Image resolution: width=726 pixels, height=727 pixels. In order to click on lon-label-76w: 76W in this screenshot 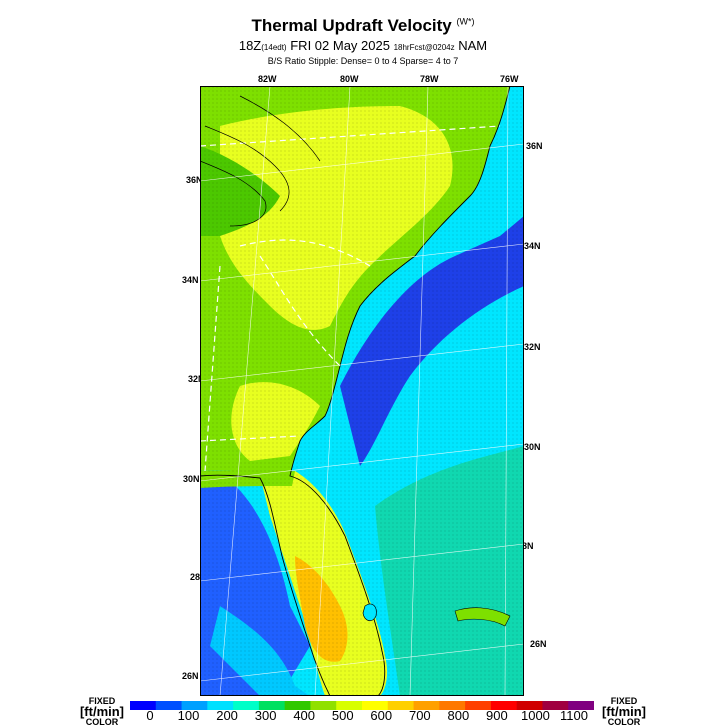, I will do `click(509, 79)`.